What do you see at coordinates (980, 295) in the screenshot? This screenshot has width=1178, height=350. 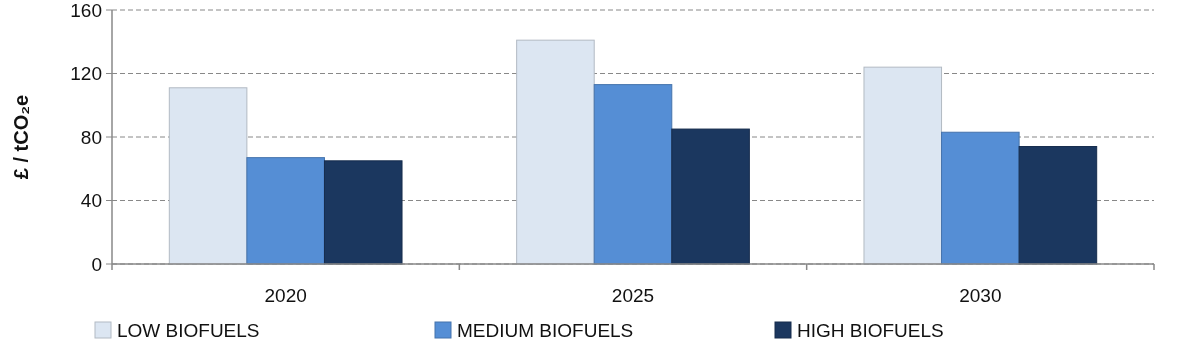 I see `x-tick-label: 2030` at bounding box center [980, 295].